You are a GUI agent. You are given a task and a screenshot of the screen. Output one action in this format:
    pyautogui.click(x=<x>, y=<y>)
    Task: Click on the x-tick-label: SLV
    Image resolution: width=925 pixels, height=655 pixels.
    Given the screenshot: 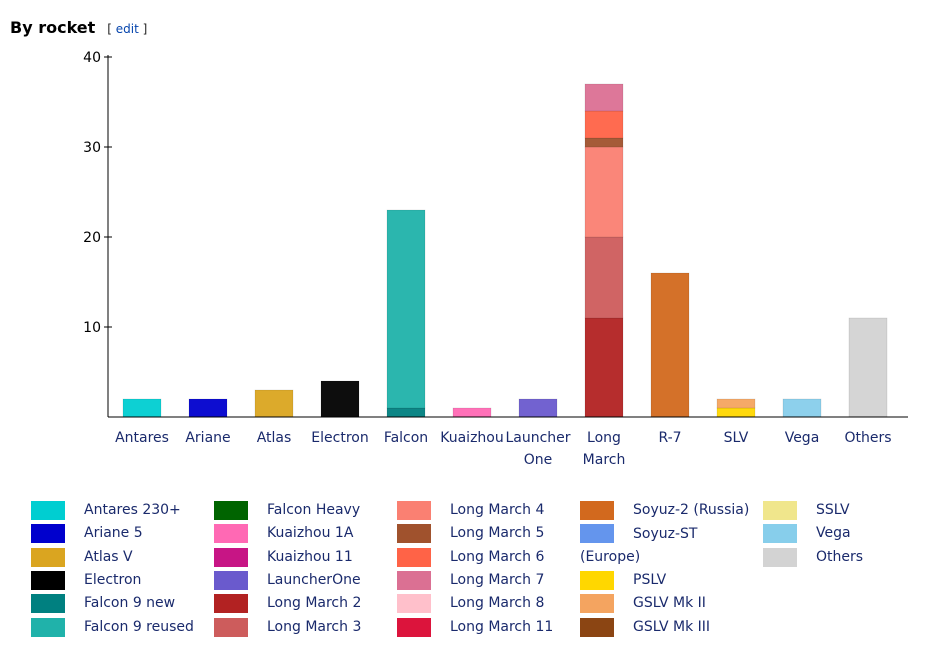 What is the action you would take?
    pyautogui.click(x=736, y=438)
    